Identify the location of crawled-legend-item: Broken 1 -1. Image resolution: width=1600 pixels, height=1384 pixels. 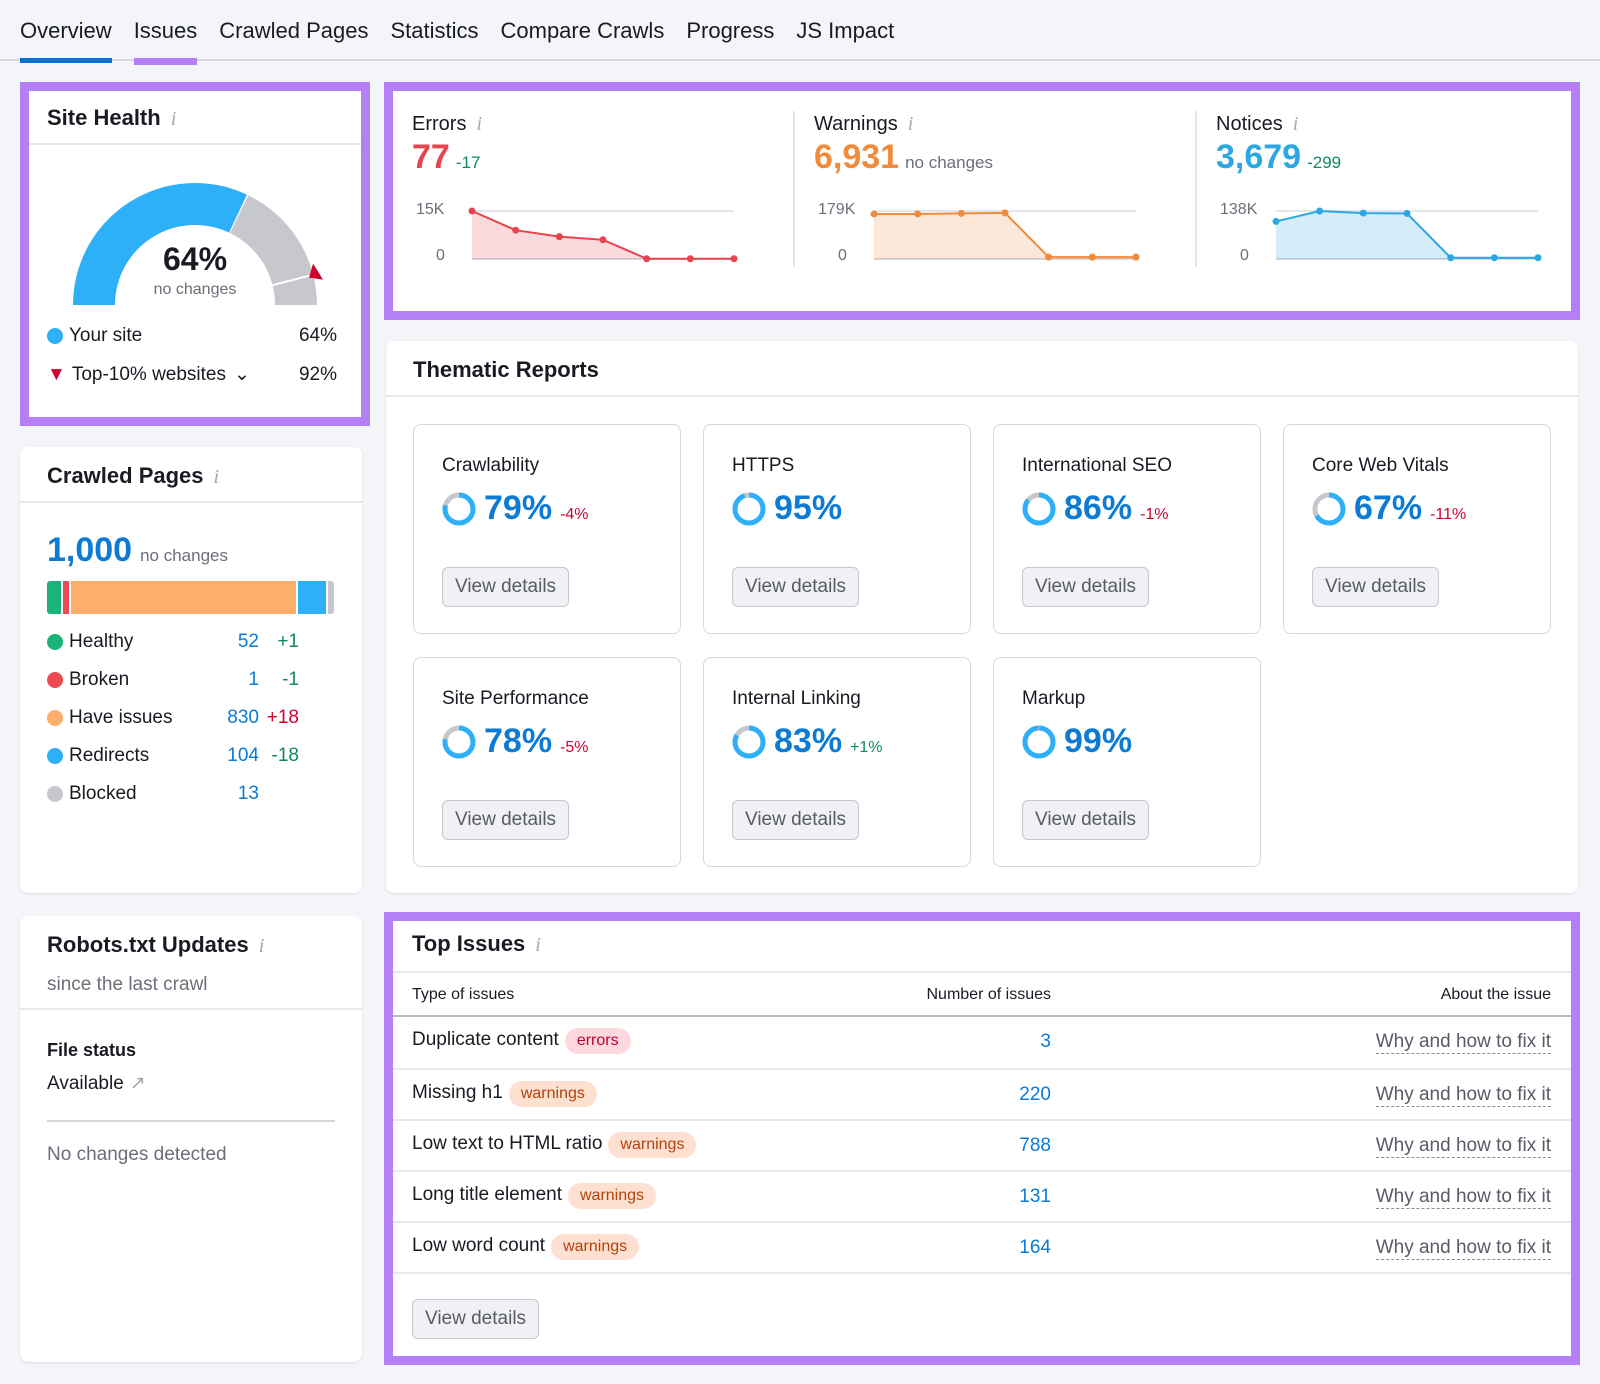
(173, 680).